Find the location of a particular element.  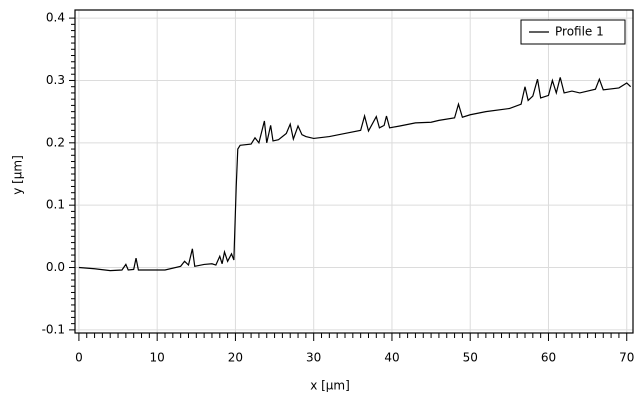

x-axis-label: x [µm] is located at coordinates (330, 386).